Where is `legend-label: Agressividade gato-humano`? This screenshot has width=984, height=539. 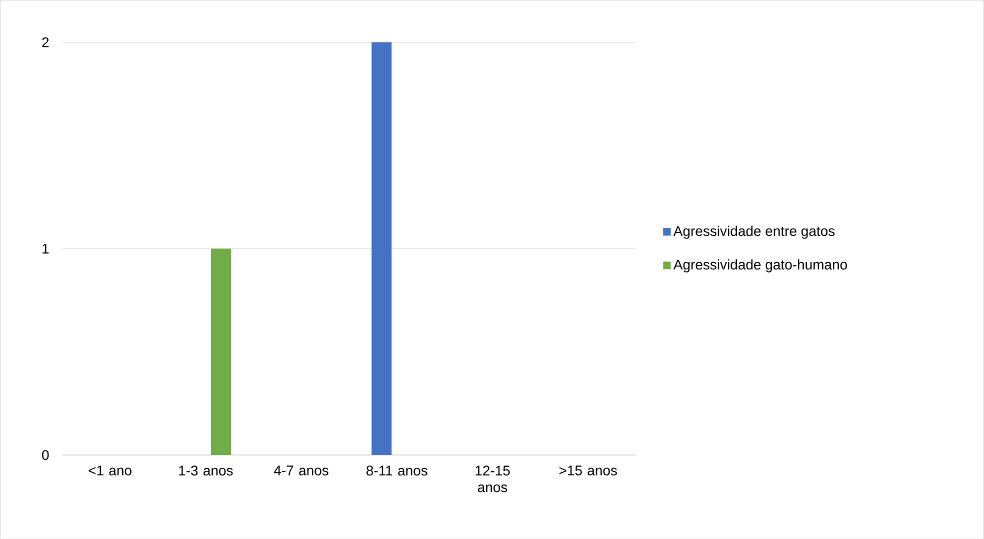
legend-label: Agressividade gato-humano is located at coordinates (760, 265).